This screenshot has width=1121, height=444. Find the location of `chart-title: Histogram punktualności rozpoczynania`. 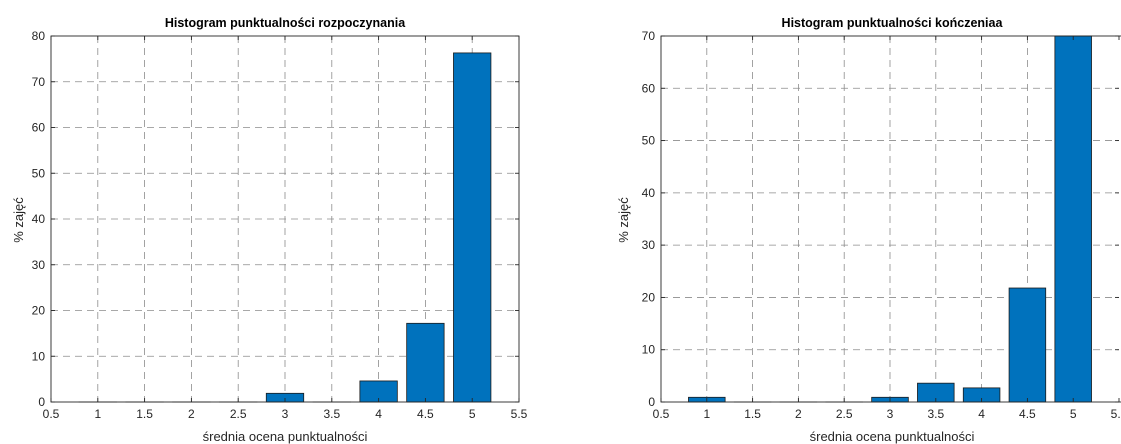

chart-title: Histogram punktualności rozpoczynania is located at coordinates (285, 23).